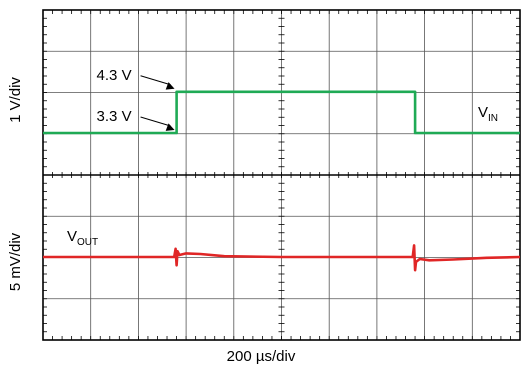 This screenshot has width=522, height=375. I want to click on series-label-vout: VOUT, so click(82, 238).